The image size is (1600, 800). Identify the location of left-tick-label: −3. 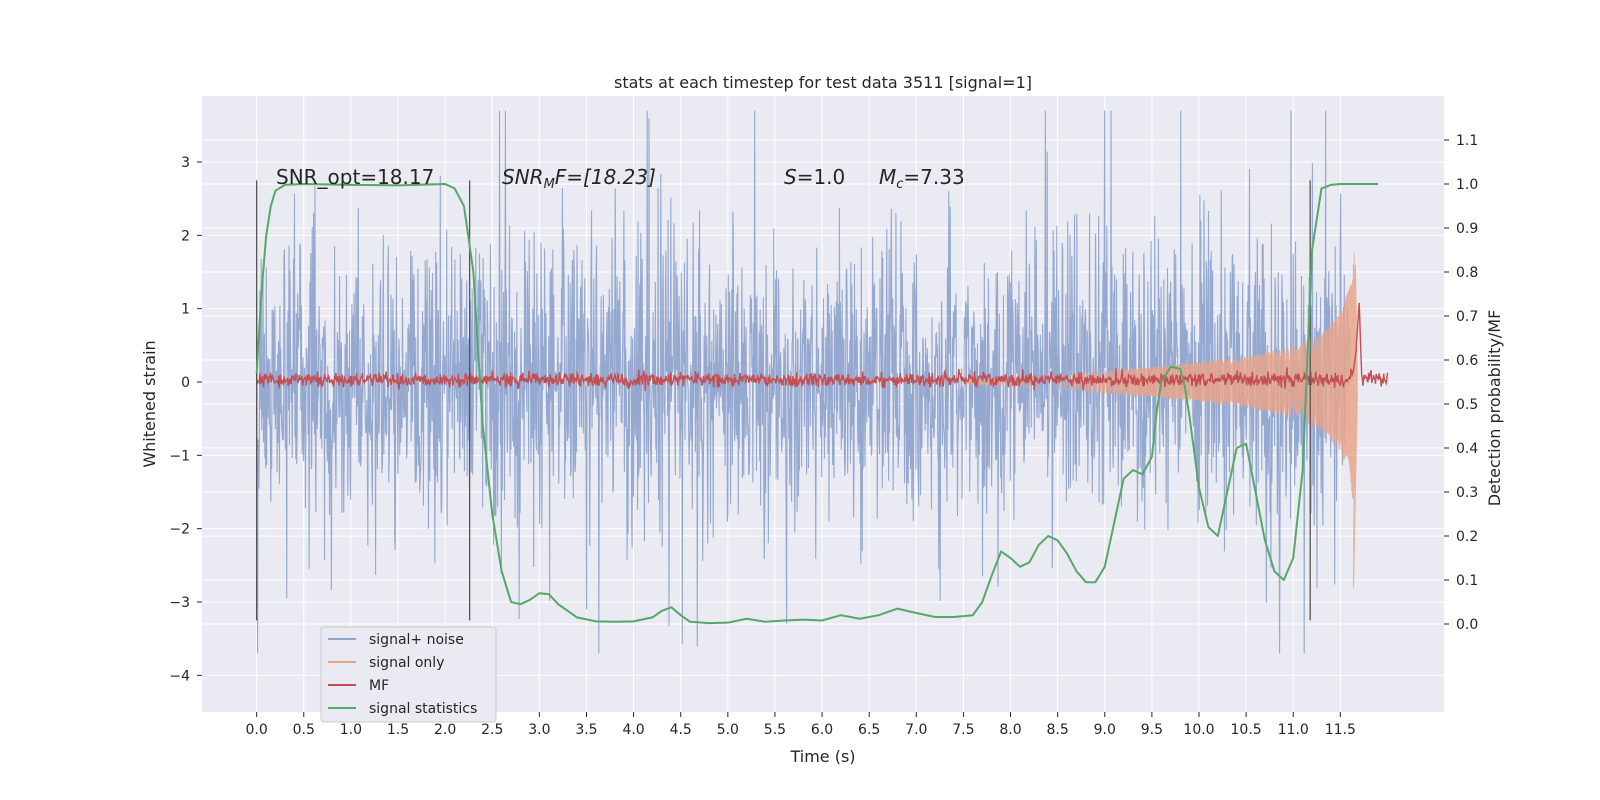
(179, 603).